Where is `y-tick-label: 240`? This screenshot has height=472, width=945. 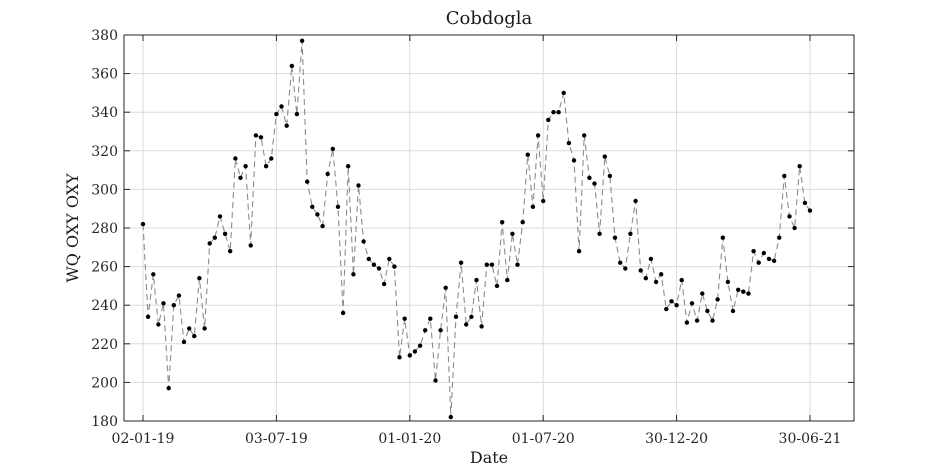
y-tick-label: 240 is located at coordinates (104, 306).